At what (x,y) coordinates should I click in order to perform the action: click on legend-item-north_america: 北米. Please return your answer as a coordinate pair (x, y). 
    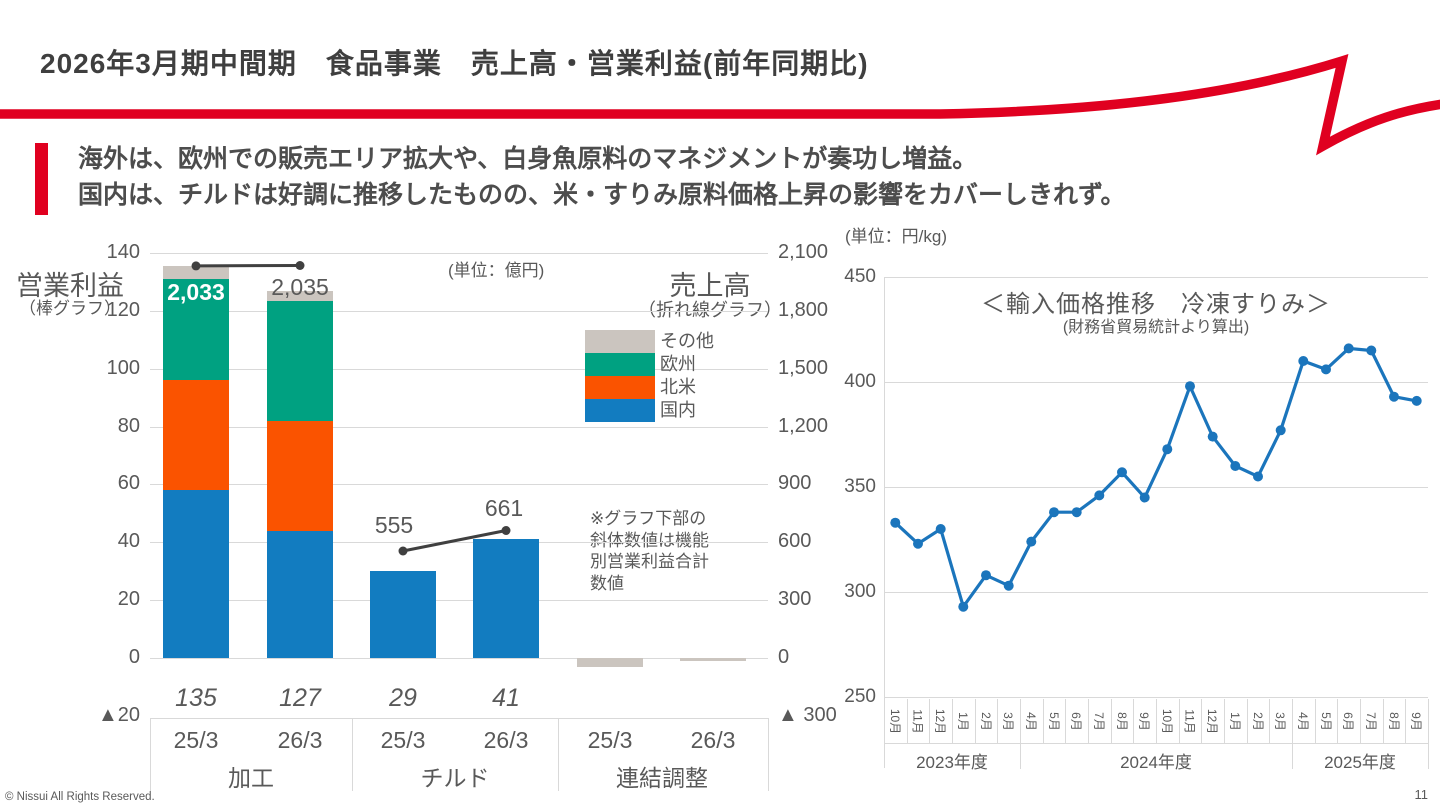
    Looking at the image, I should click on (685, 387).